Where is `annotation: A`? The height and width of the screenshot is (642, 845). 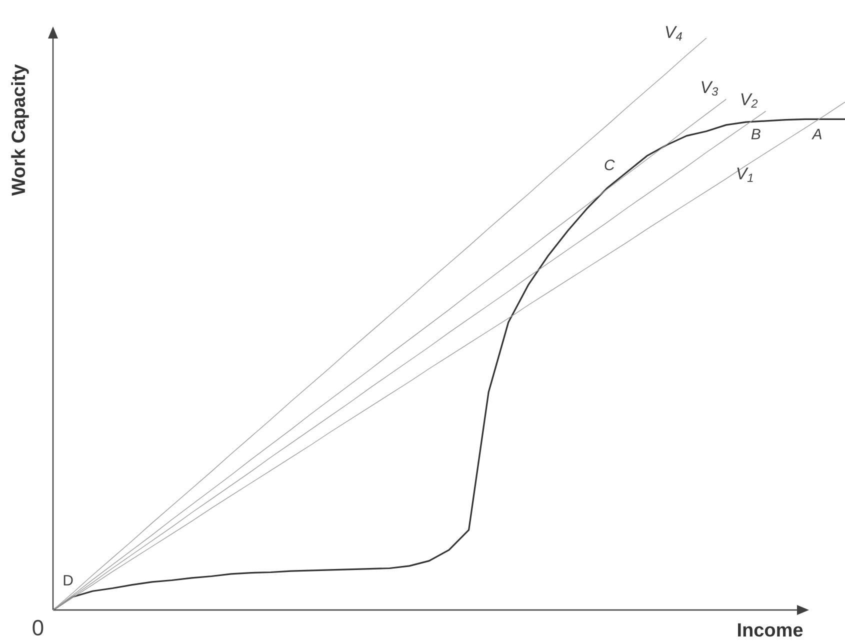
annotation: A is located at coordinates (817, 134).